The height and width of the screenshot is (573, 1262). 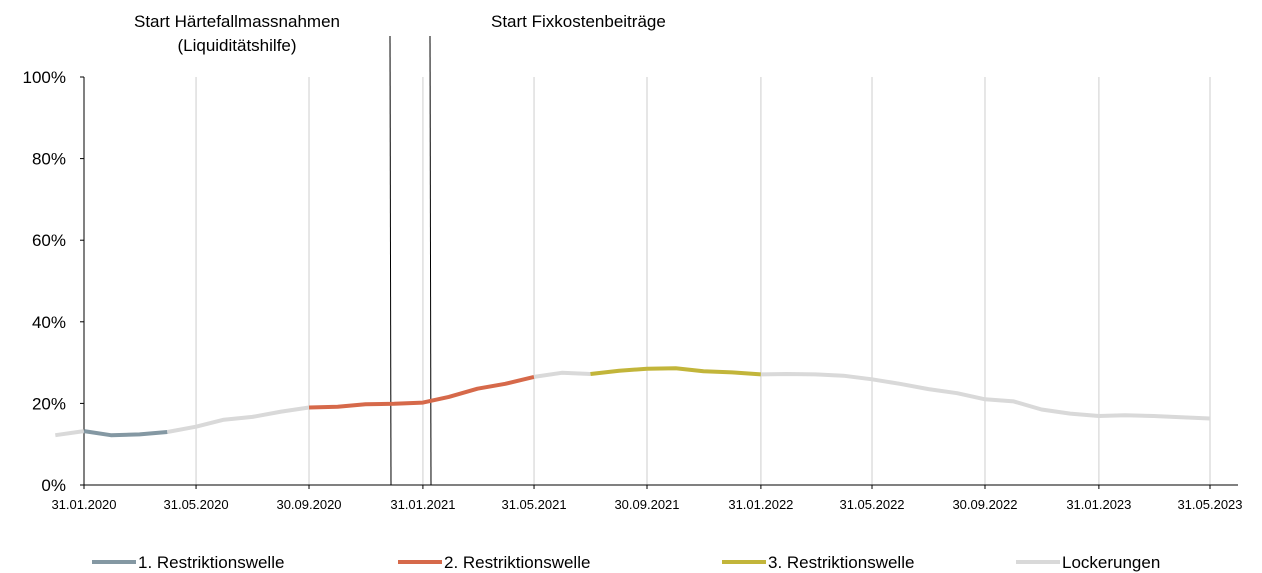 I want to click on x-tick-label-4: 31.05.2021, so click(x=533, y=504).